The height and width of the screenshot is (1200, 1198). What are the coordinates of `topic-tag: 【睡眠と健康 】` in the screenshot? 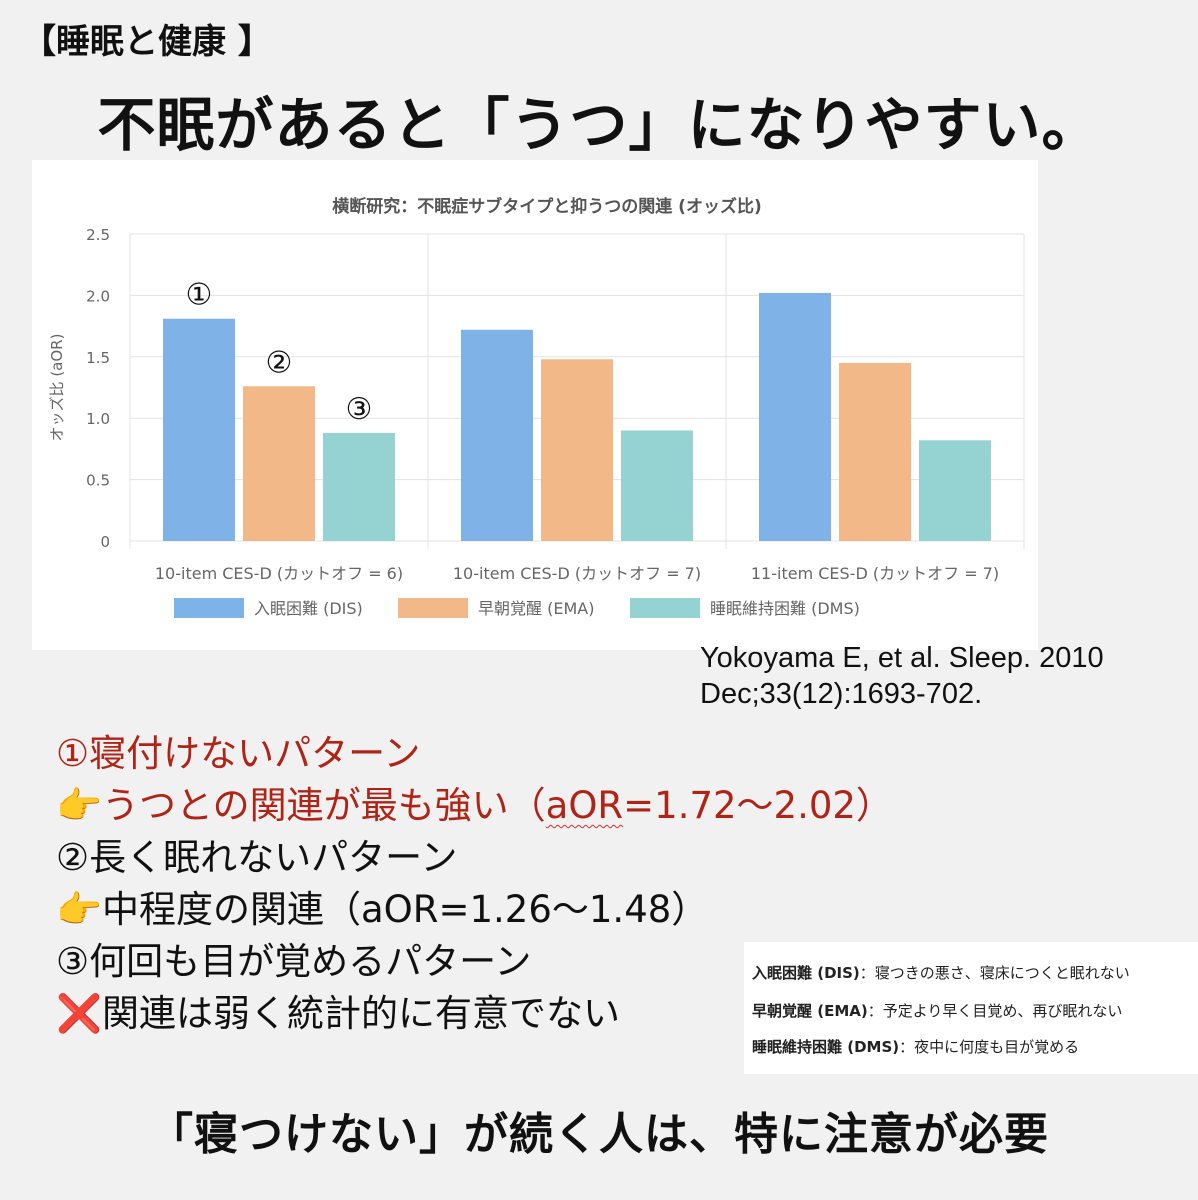 It's located at (147, 42).